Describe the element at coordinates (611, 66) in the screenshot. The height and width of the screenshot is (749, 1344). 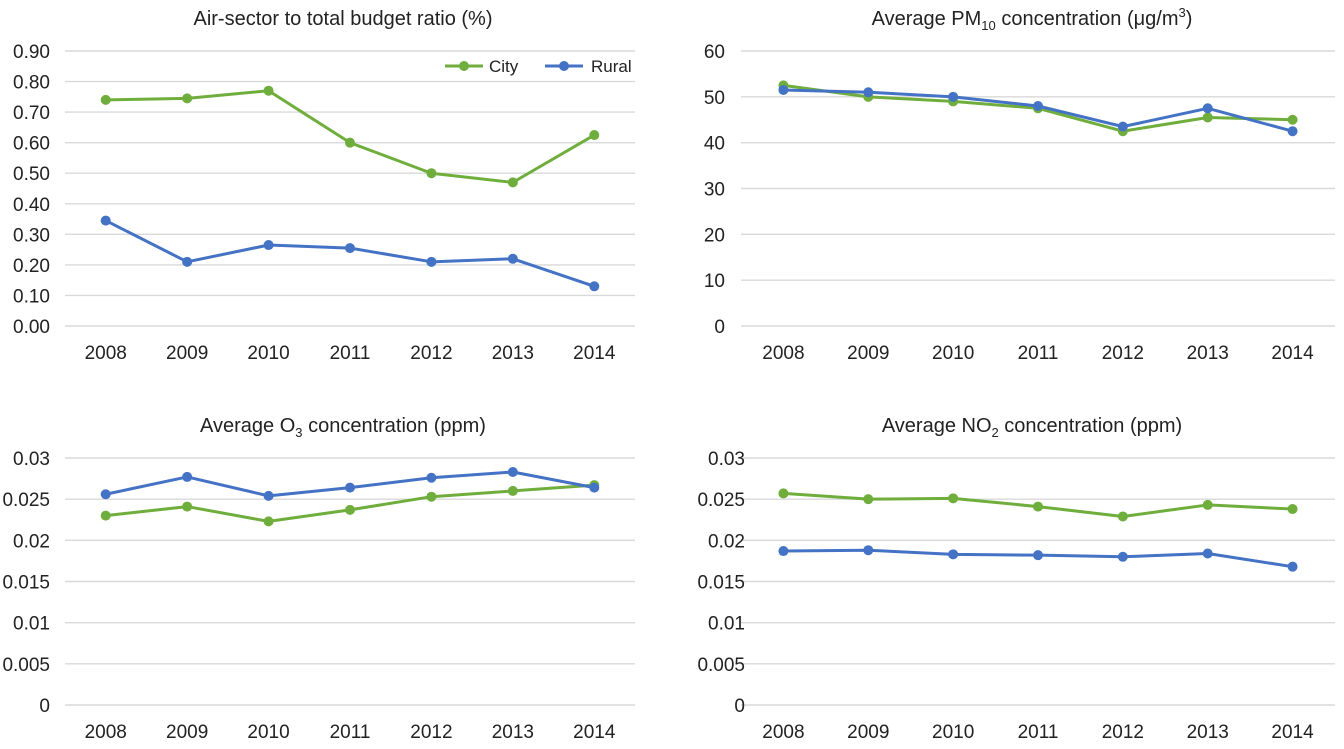
I see `legend-label: Rural` at that location.